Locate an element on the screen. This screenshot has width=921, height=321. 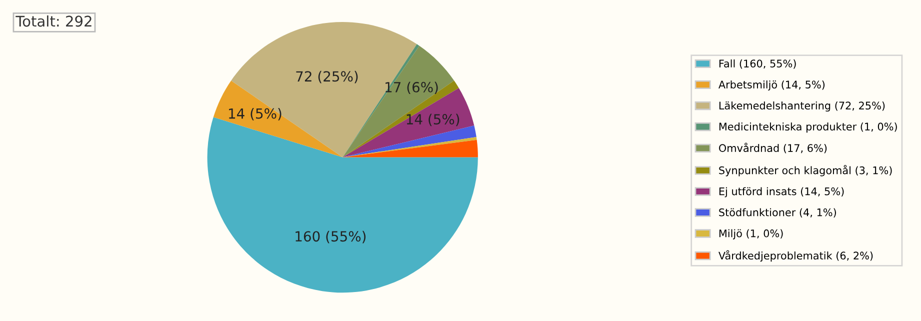
legend-label: Stödfunktioner (4, 1%) is located at coordinates (777, 213).